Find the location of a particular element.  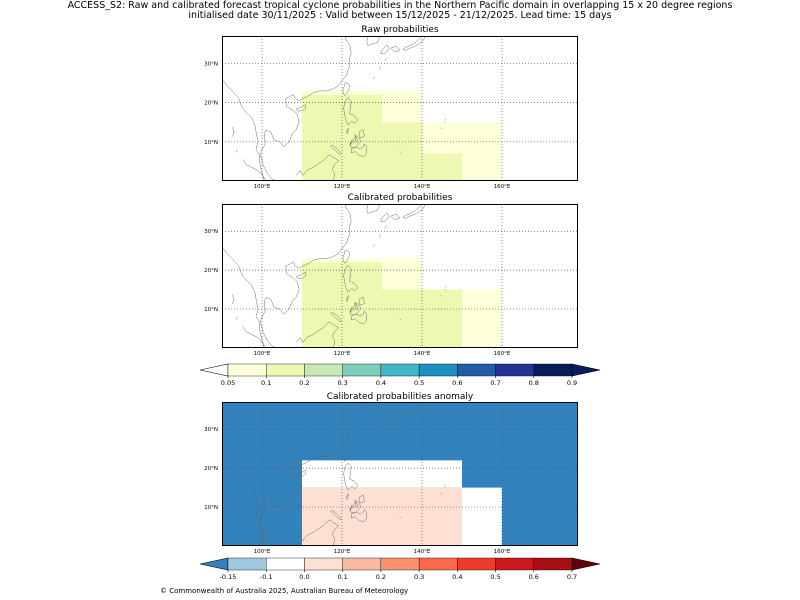

panel-title-calibrated: Calibrated probabilities is located at coordinates (400, 198).